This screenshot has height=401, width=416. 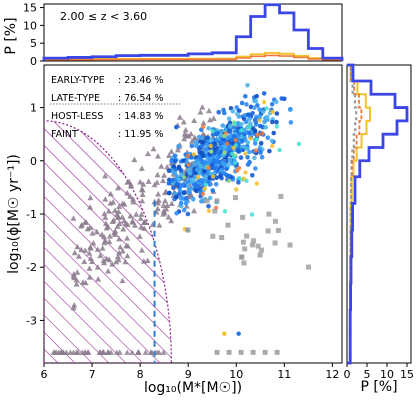 I want to click on right-hist-faint, so click(x=352, y=214).